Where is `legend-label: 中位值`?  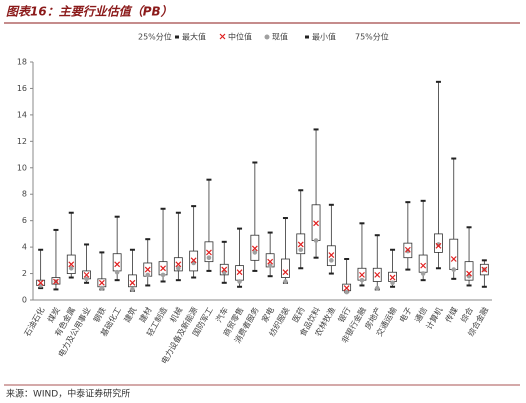 legend-label: 中位值 is located at coordinates (240, 37).